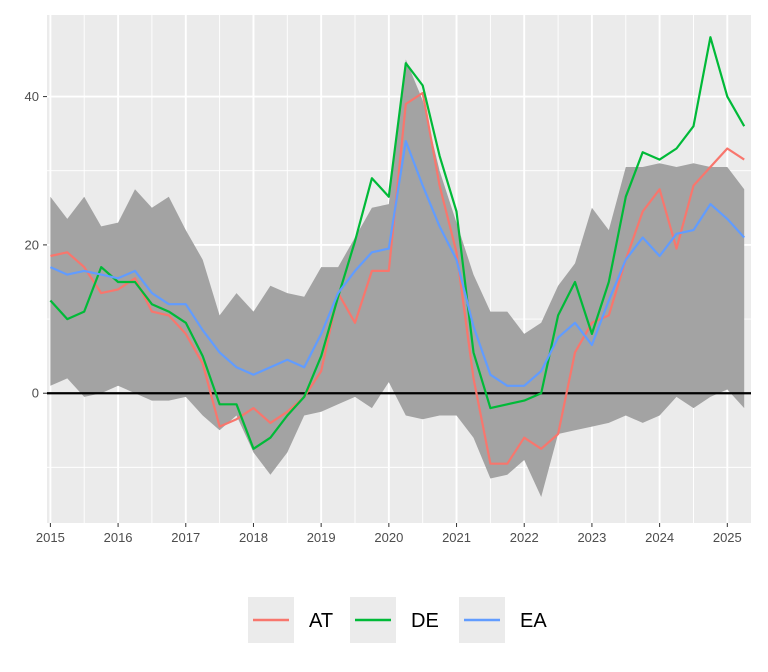 Image resolution: width=768 pixels, height=672 pixels. Describe the element at coordinates (524, 537) in the screenshot. I see `x-tick-label: 2022` at that location.